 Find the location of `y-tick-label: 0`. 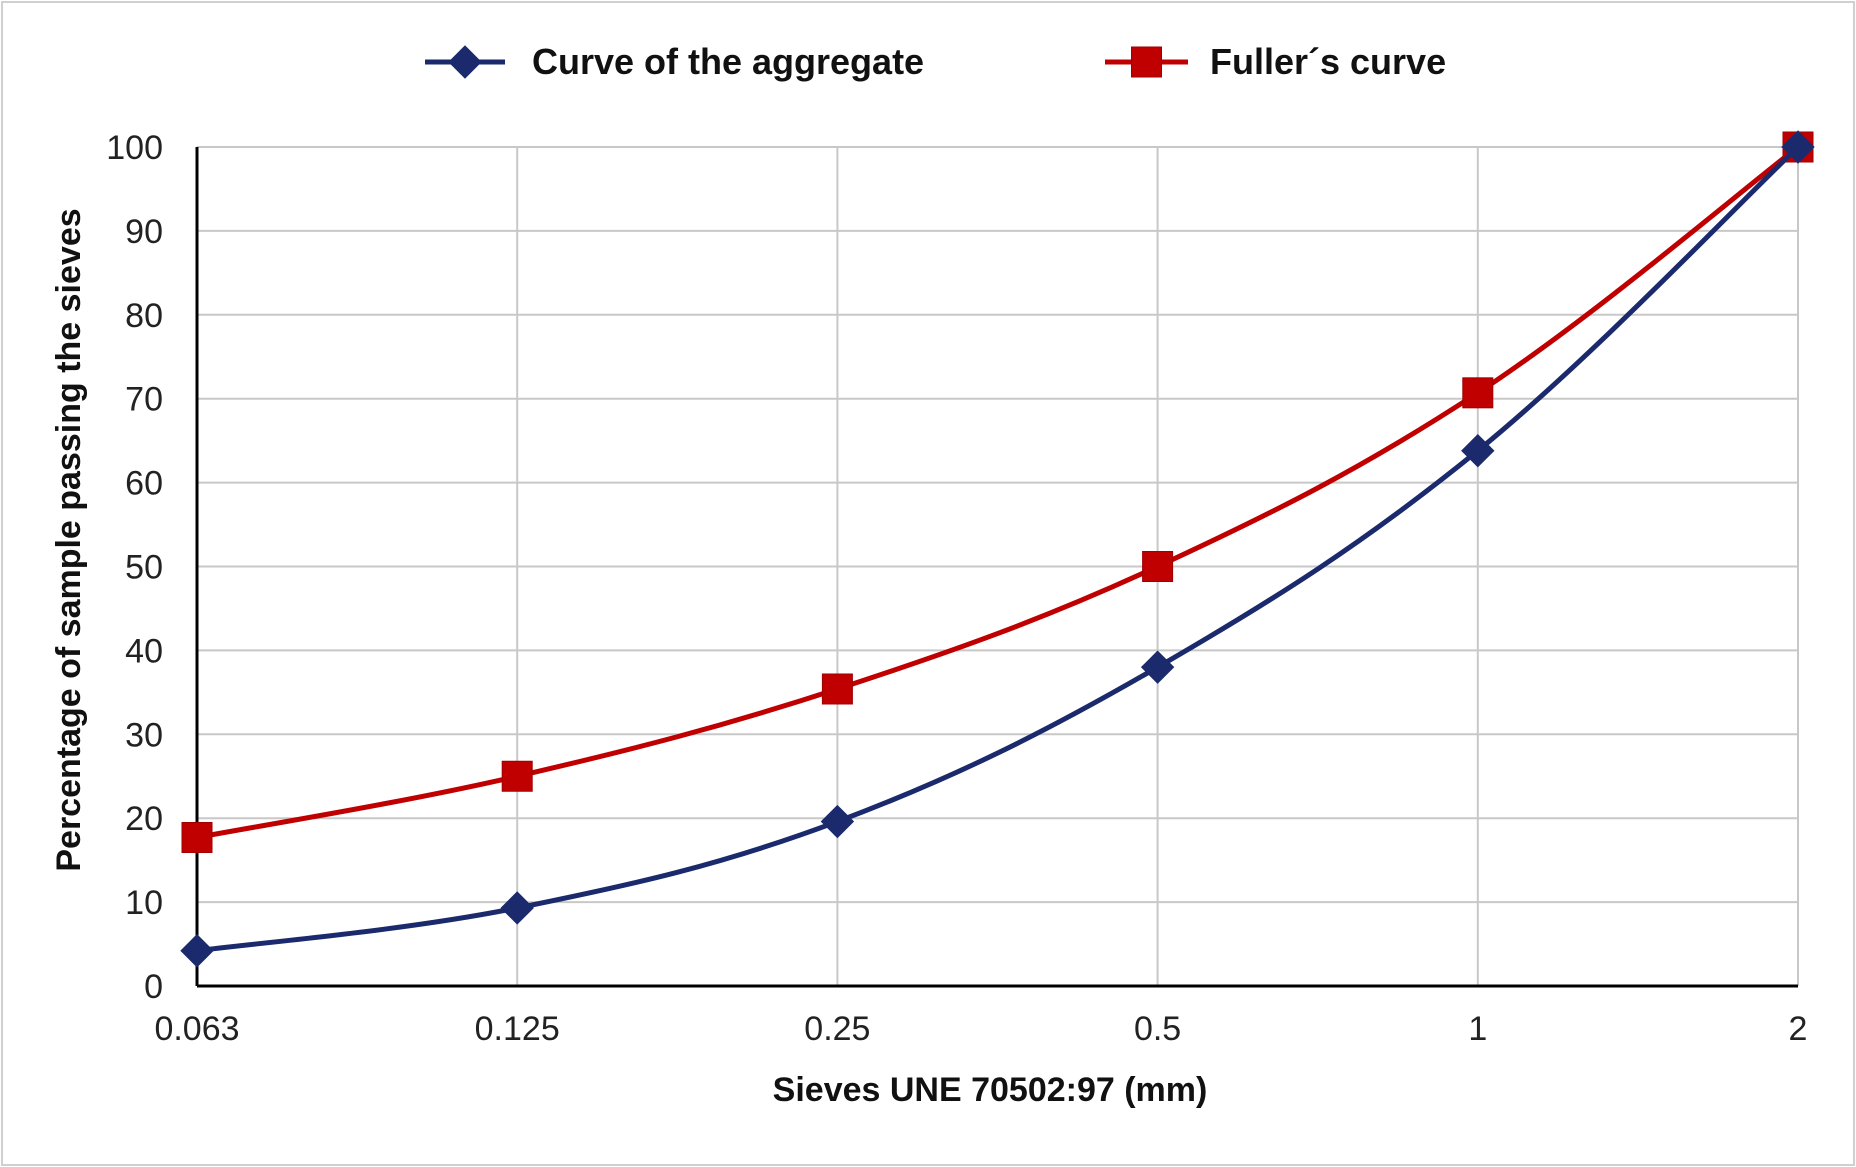

y-tick-label: 0 is located at coordinates (153, 987).